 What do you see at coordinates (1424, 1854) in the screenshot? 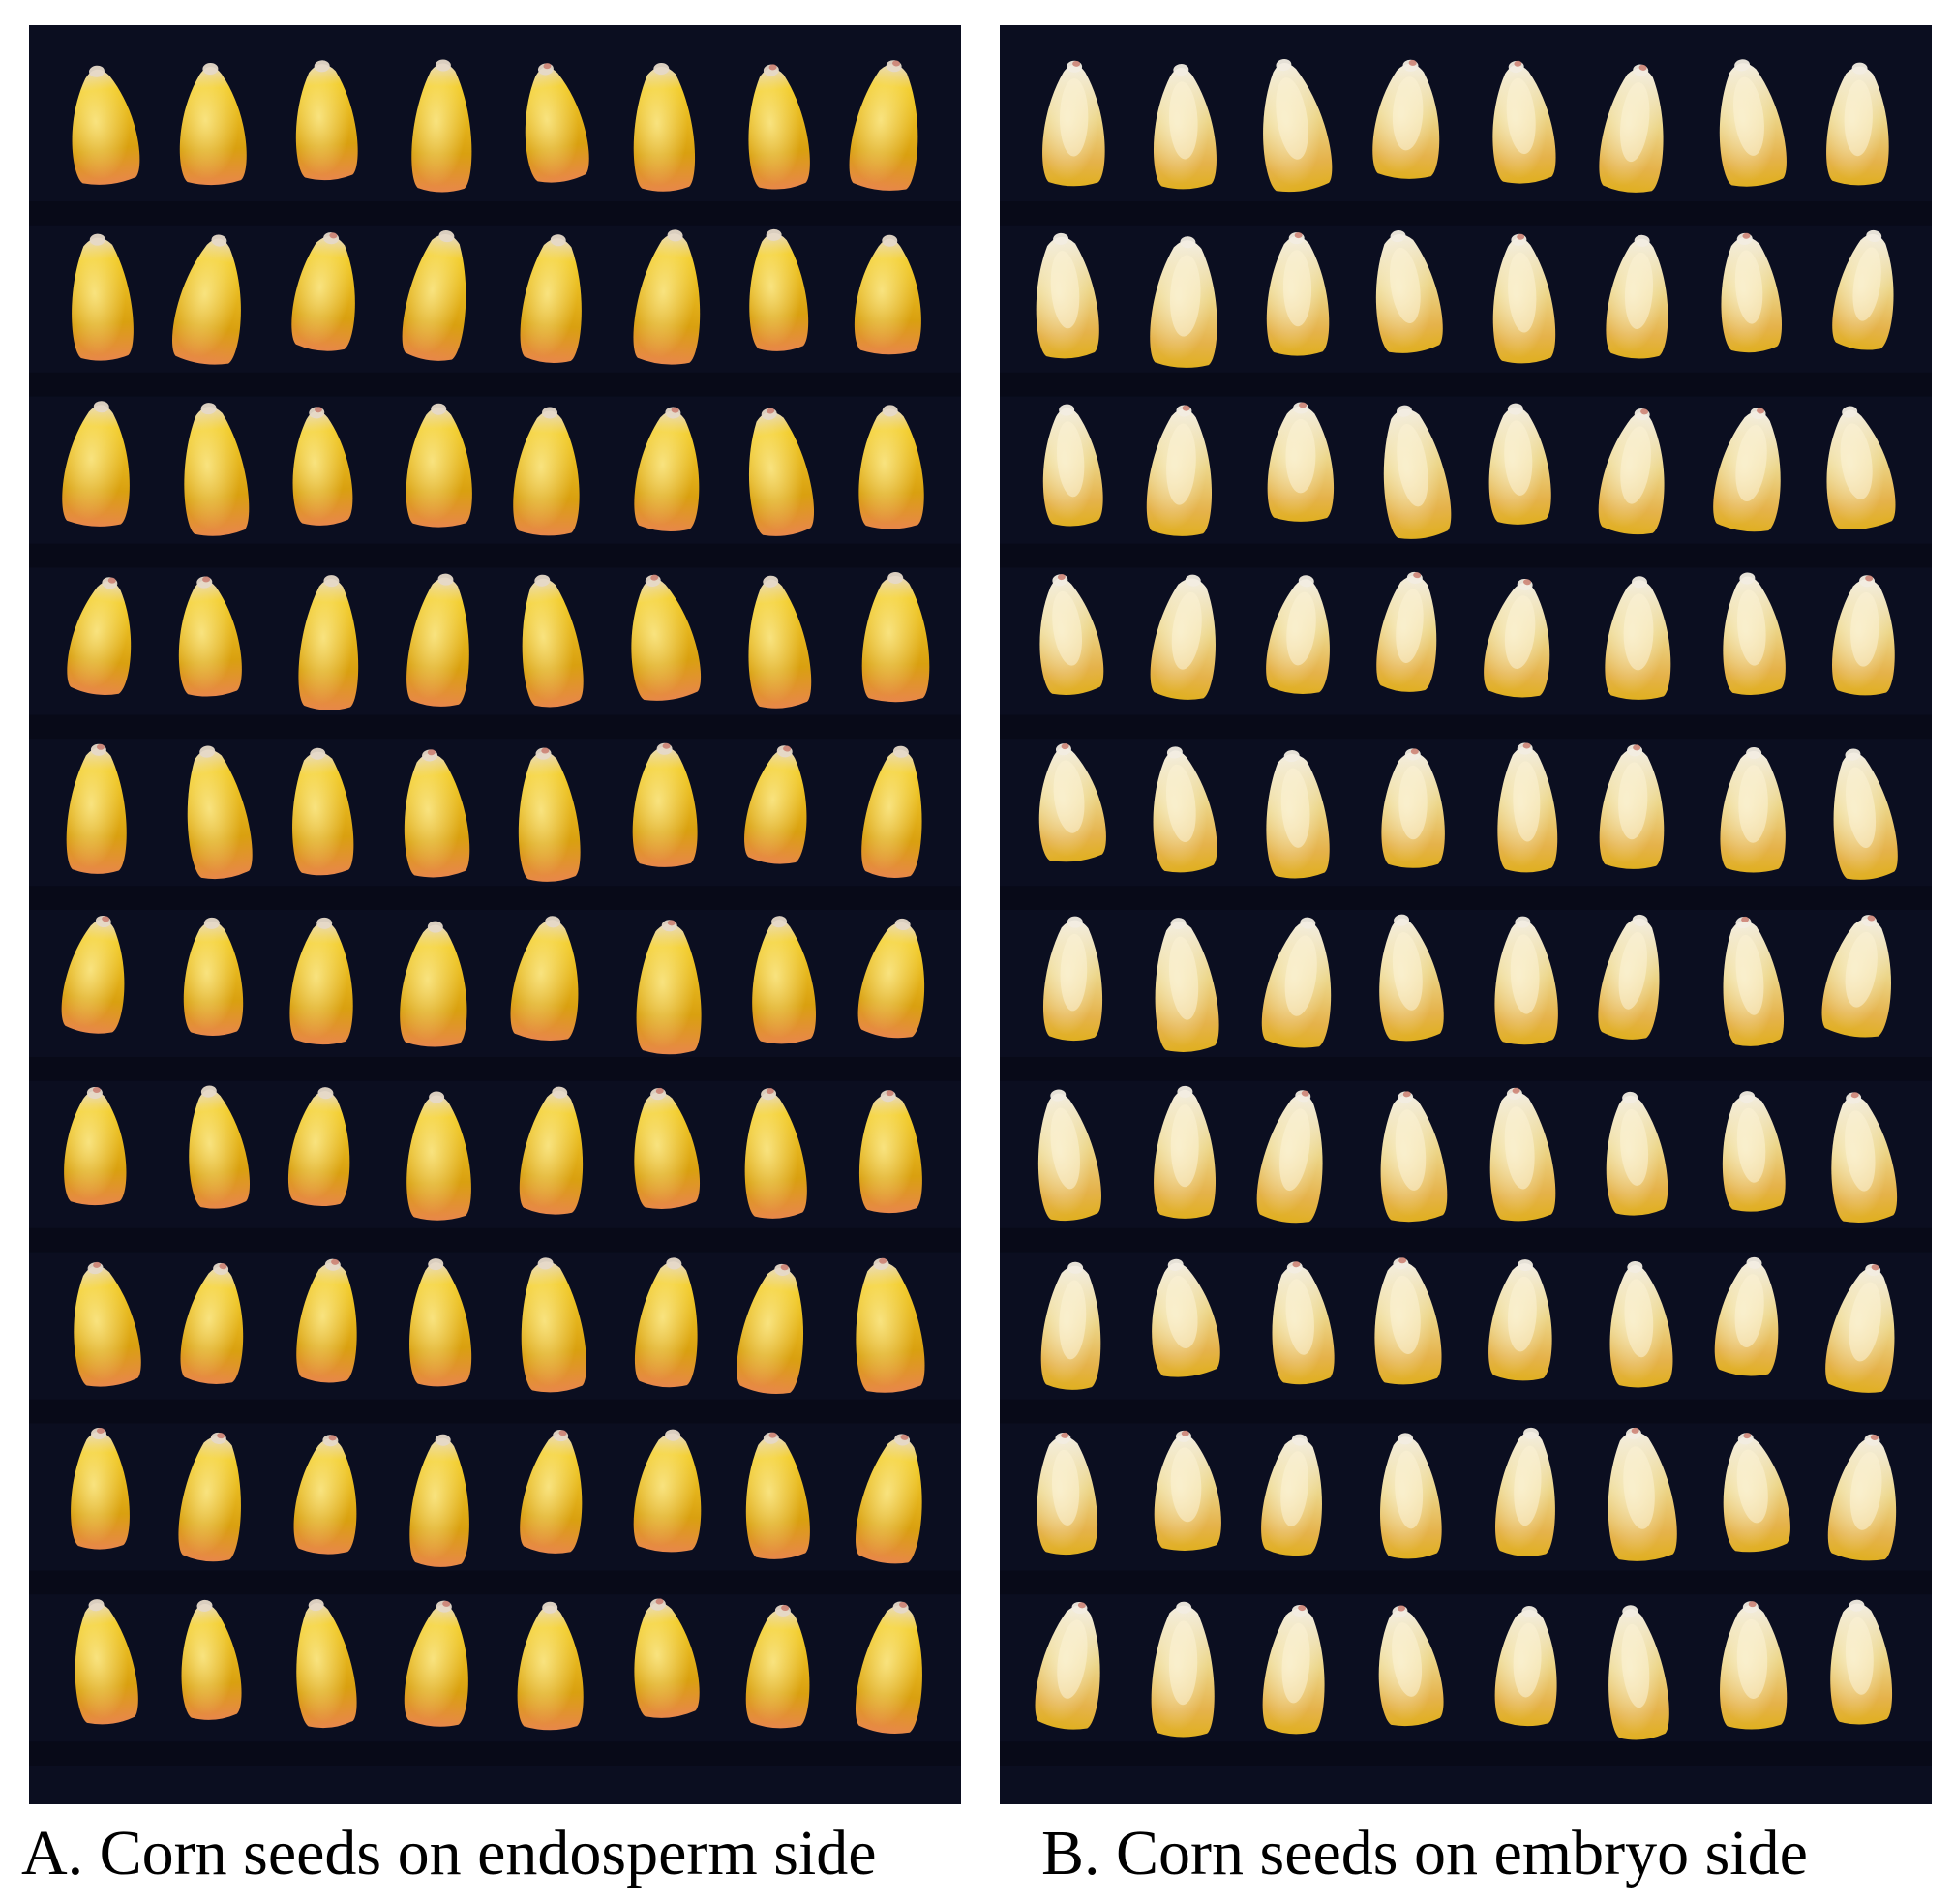
I see `caption-embryo: B. Corn seeds on embryo side` at bounding box center [1424, 1854].